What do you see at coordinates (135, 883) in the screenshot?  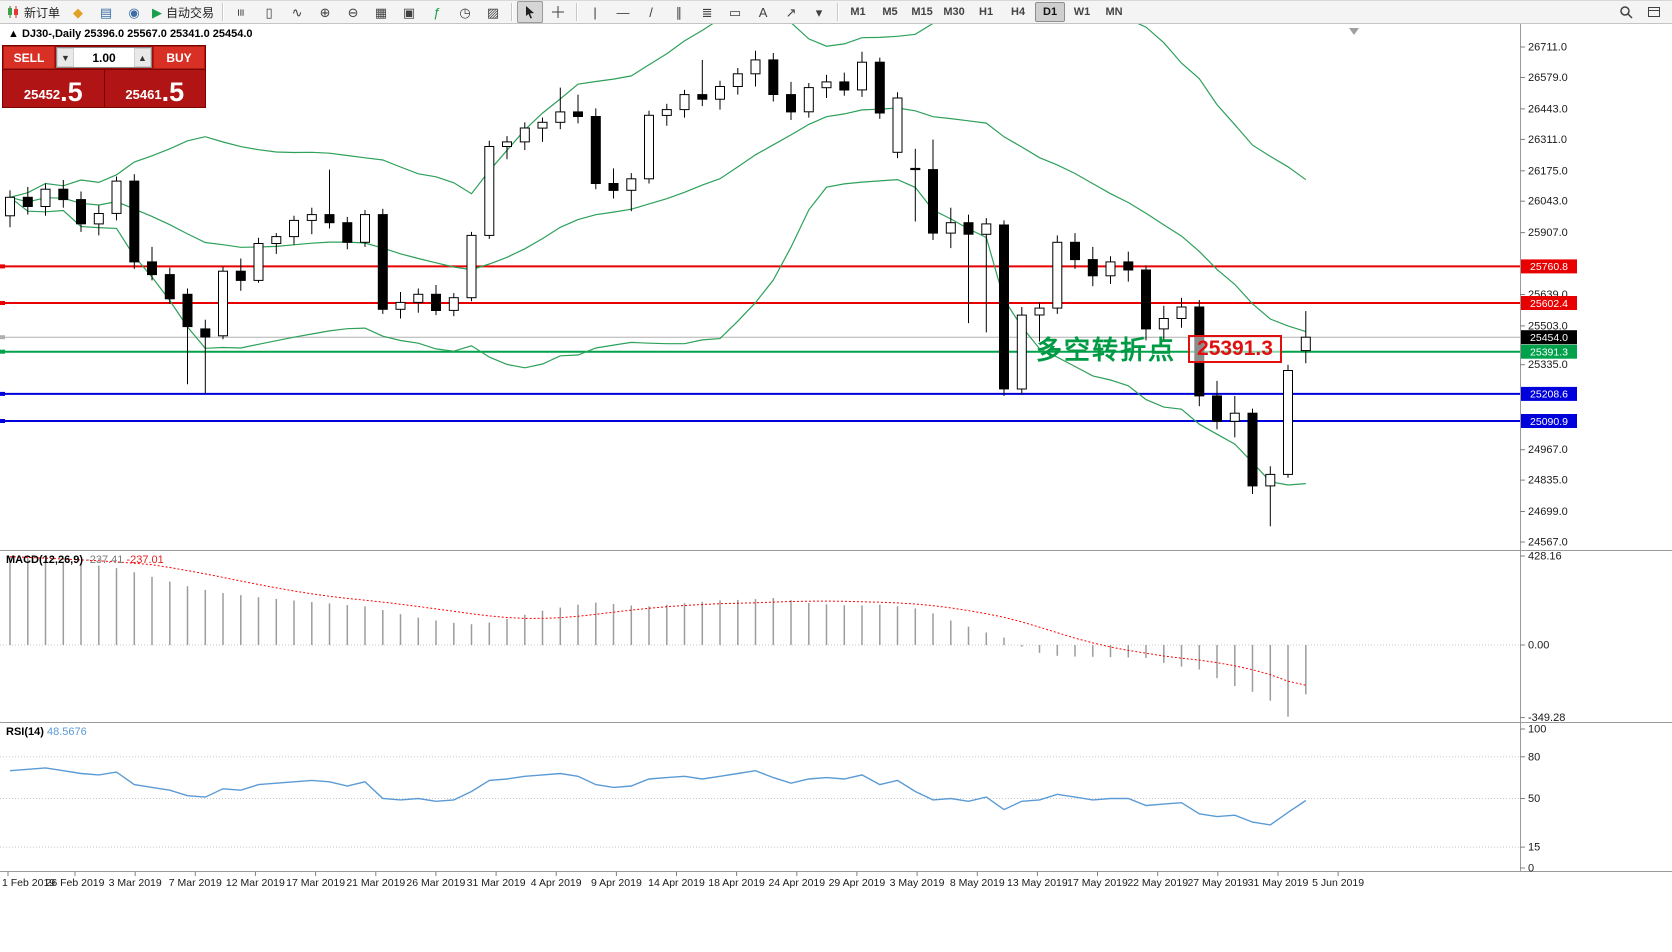 I see `time-axis-label: 3 Mar 2019` at bounding box center [135, 883].